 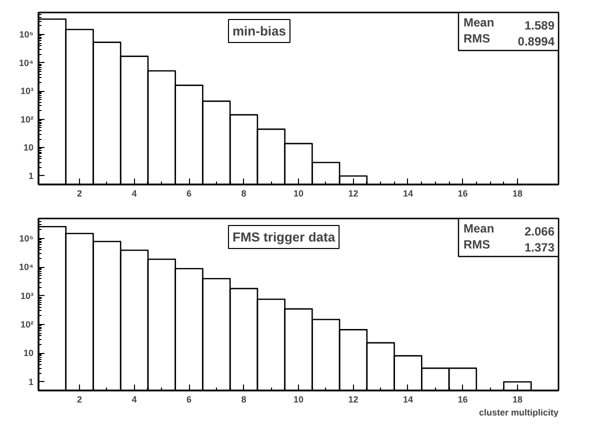 What do you see at coordinates (259, 31) in the screenshot?
I see `text: min-bias` at bounding box center [259, 31].